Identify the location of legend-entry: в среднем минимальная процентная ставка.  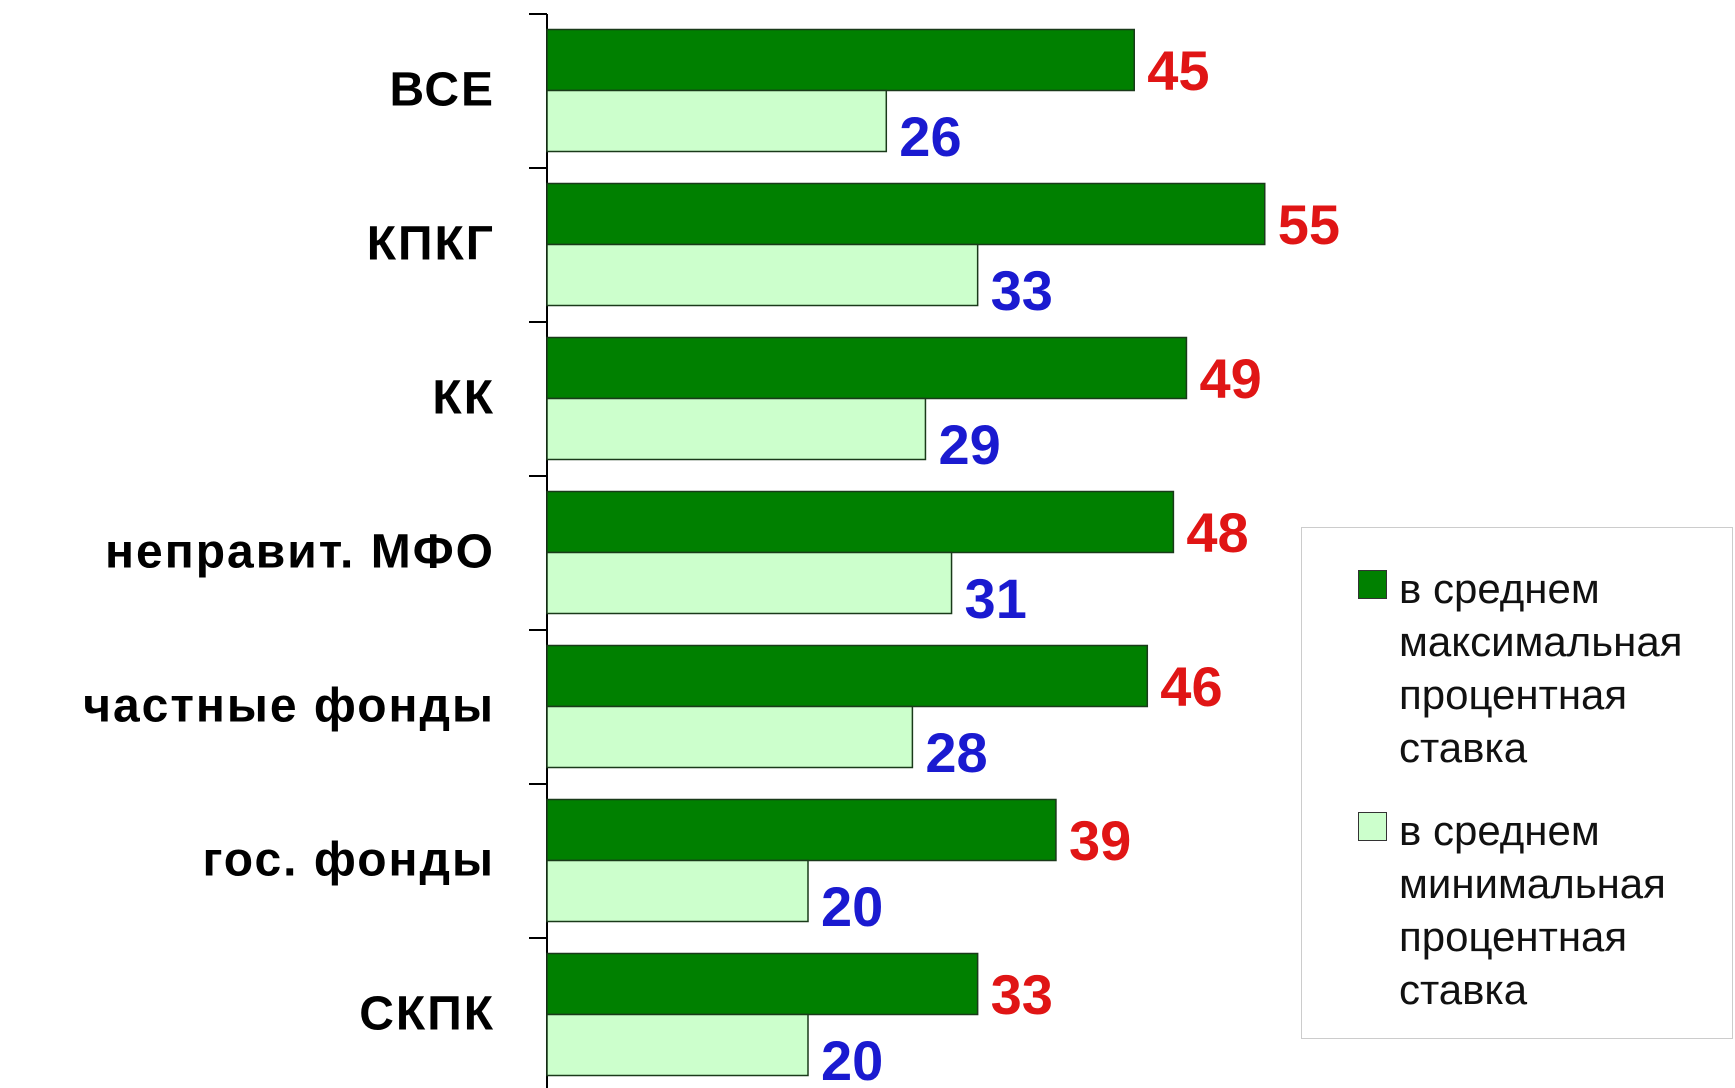
(1545, 910).